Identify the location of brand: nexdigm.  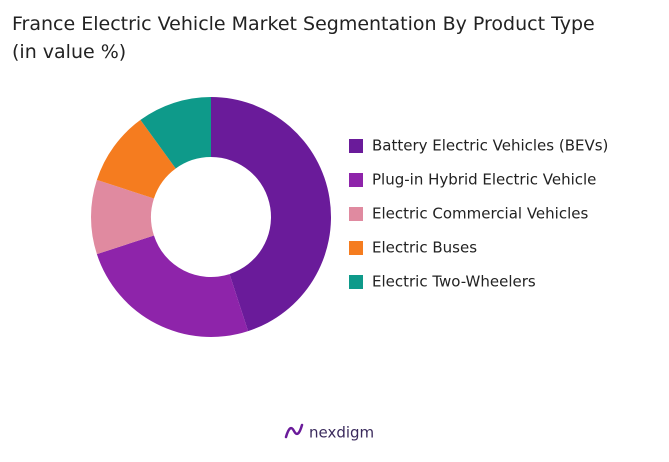
(341, 433).